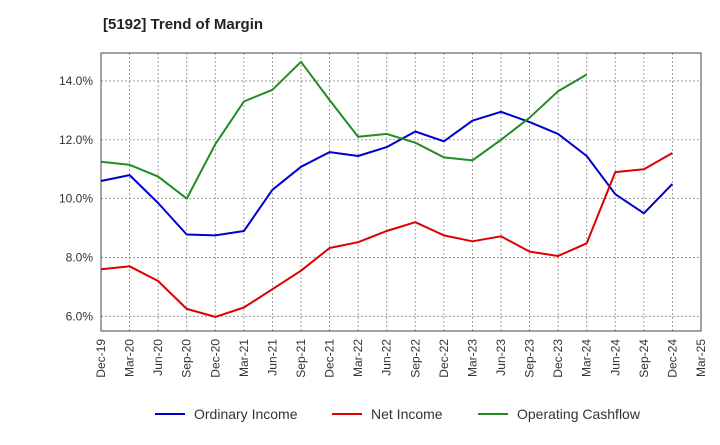  What do you see at coordinates (558, 358) in the screenshot?
I see `x-tick-label: Dec-23` at bounding box center [558, 358].